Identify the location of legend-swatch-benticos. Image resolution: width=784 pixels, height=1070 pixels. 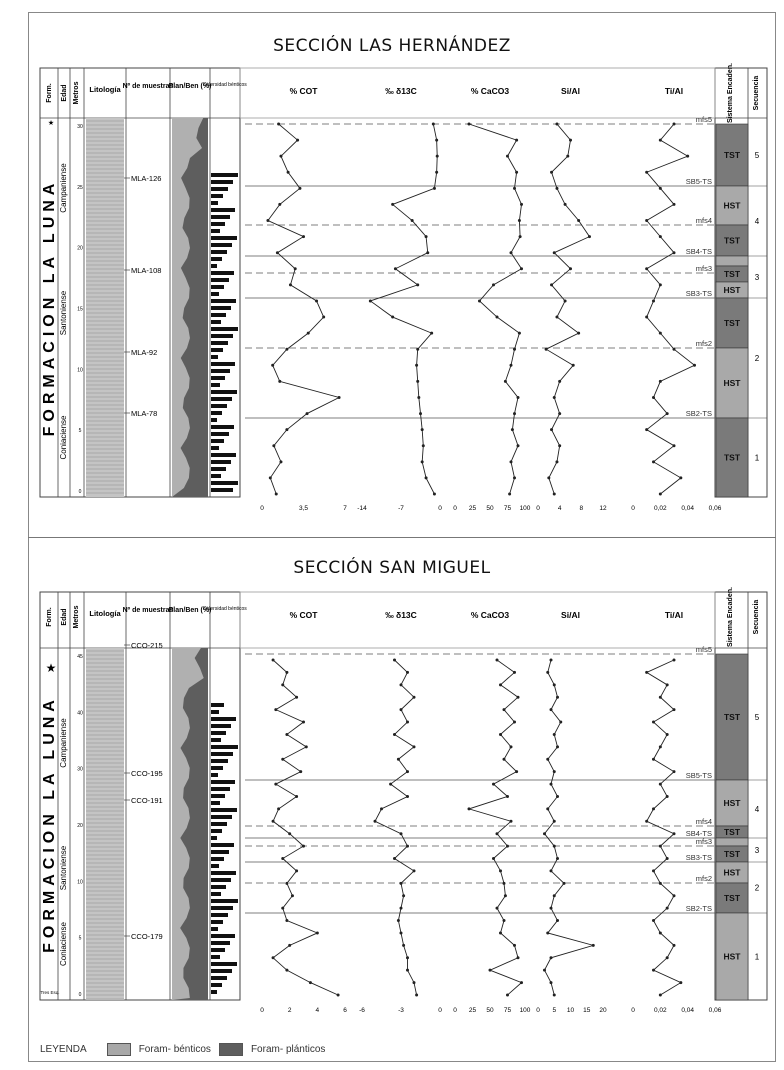
(118, 1049).